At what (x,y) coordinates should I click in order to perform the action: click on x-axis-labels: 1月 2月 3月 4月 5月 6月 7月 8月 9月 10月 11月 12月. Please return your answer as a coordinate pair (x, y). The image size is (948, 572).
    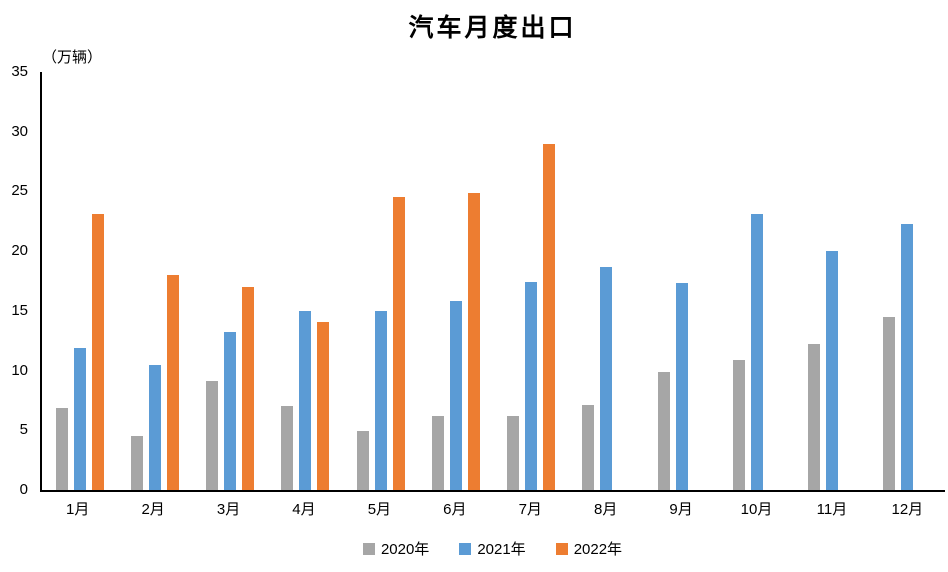
    Looking at the image, I should click on (492, 508).